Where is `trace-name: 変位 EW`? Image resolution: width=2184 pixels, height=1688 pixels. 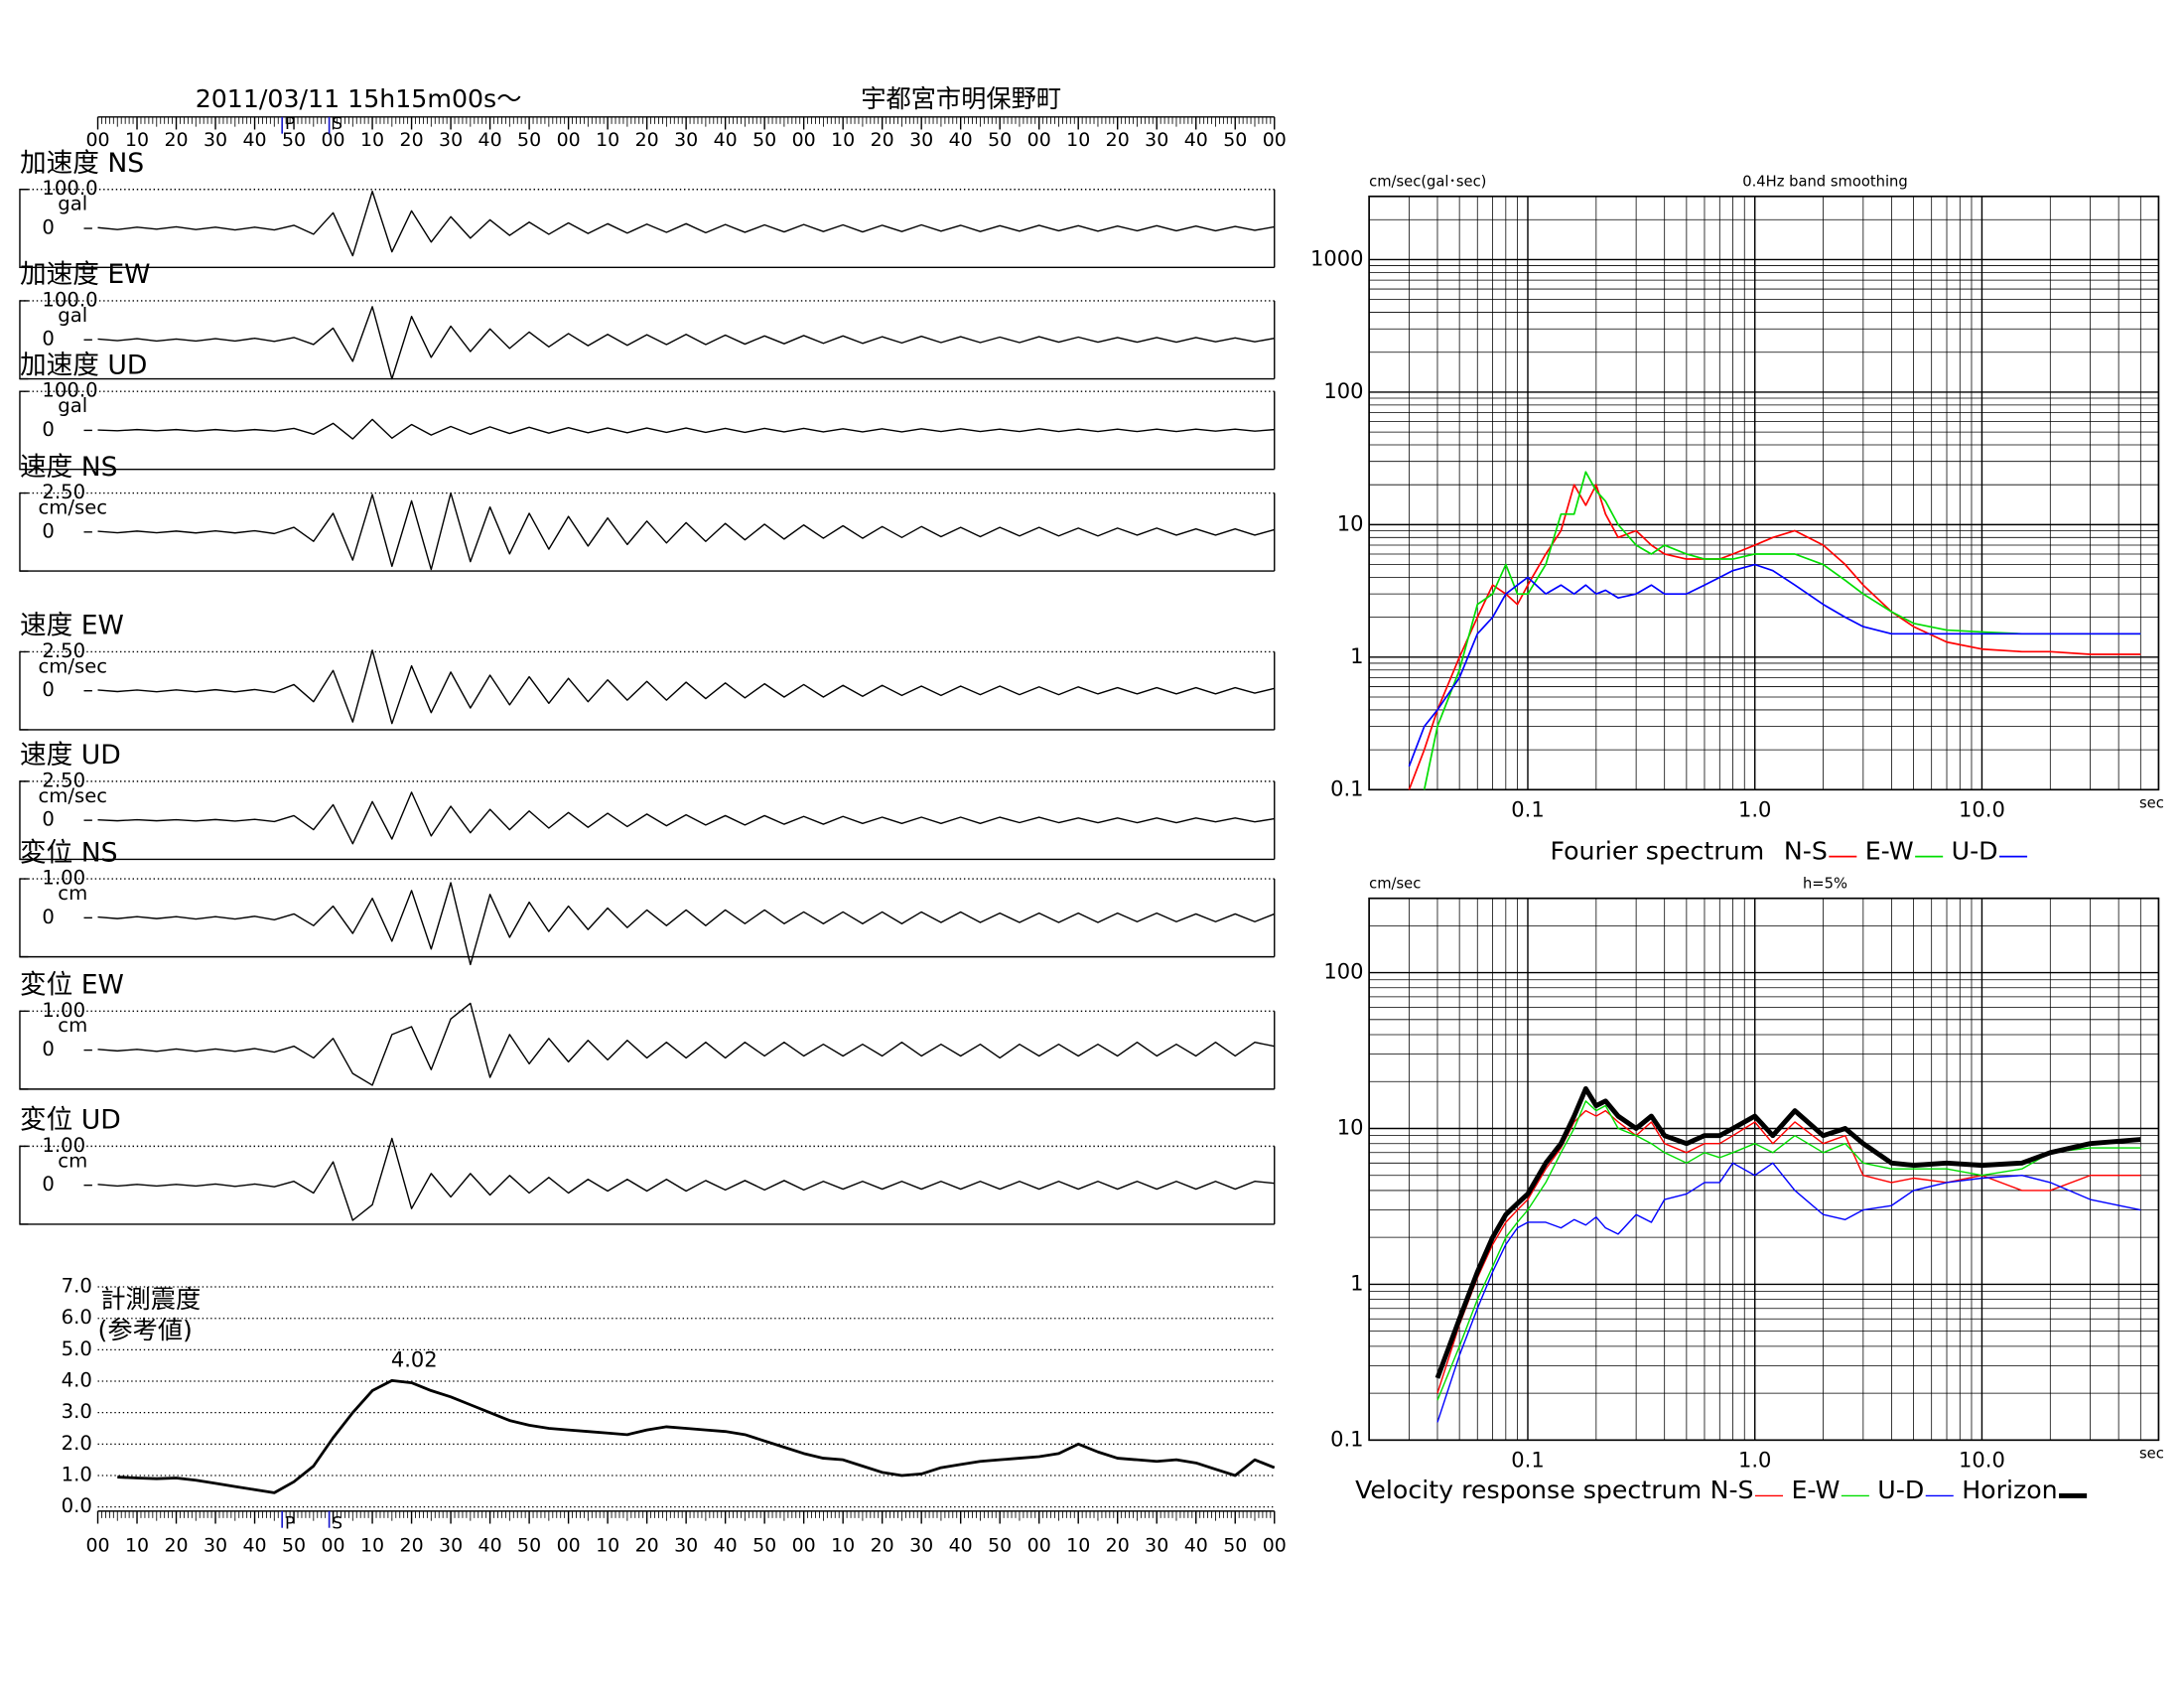 trace-name: 変位 EW is located at coordinates (72, 985).